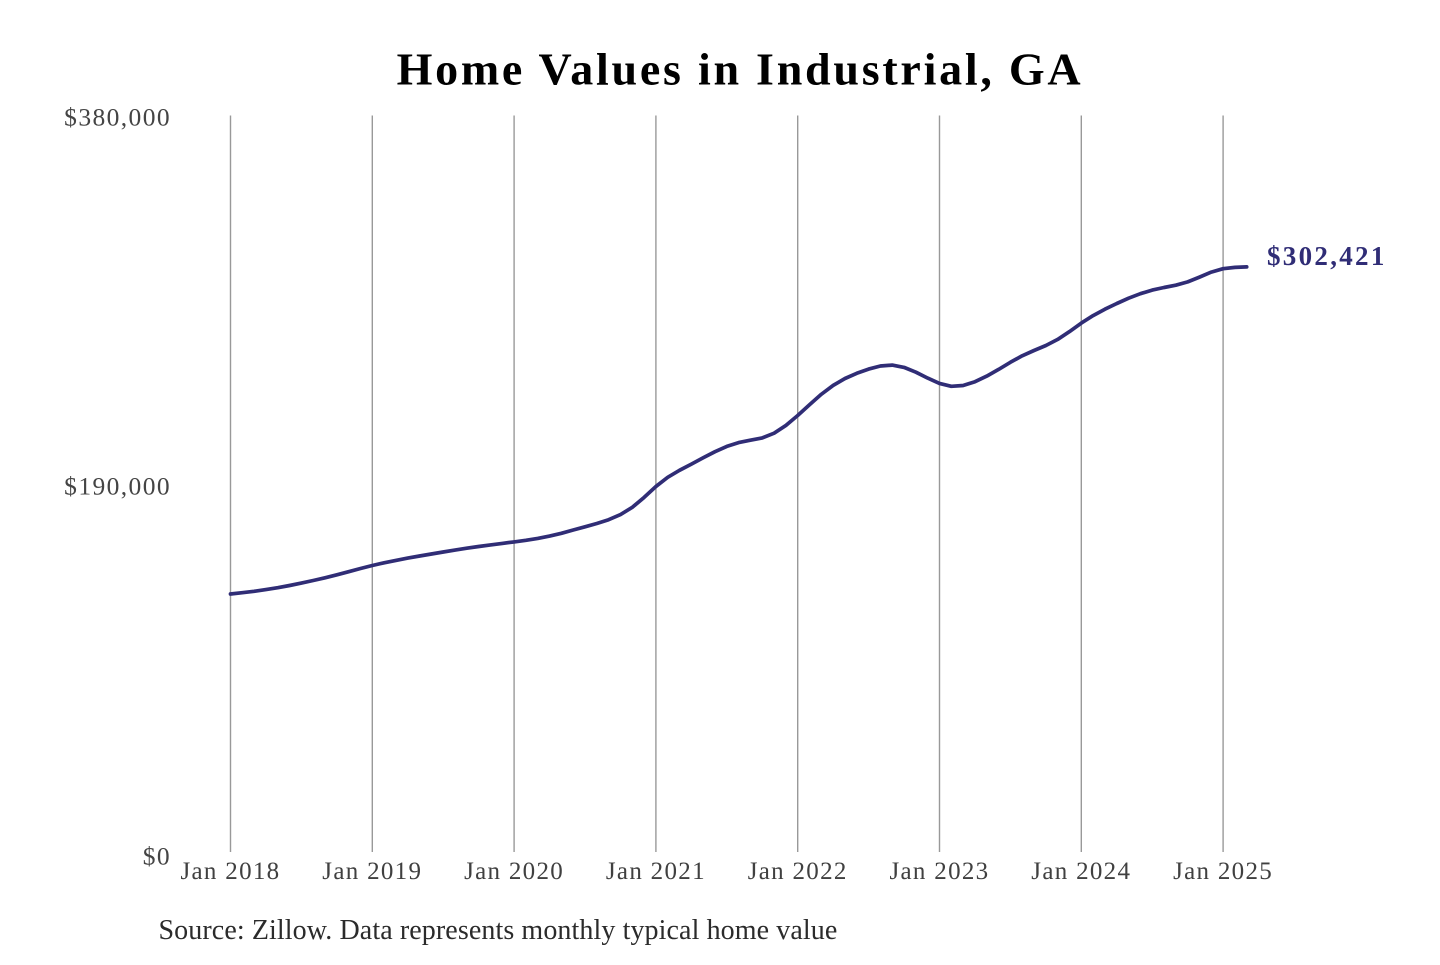 The height and width of the screenshot is (965, 1440). What do you see at coordinates (740, 69) in the screenshot?
I see `svg-text: Home Values in Industrial, GA` at bounding box center [740, 69].